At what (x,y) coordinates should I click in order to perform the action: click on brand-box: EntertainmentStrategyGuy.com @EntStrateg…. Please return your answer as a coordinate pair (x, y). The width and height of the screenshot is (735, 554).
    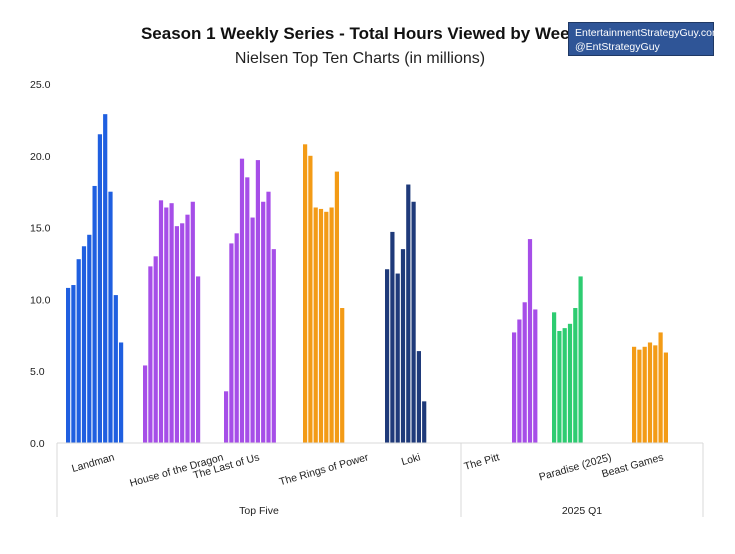
    Looking at the image, I should click on (644, 39).